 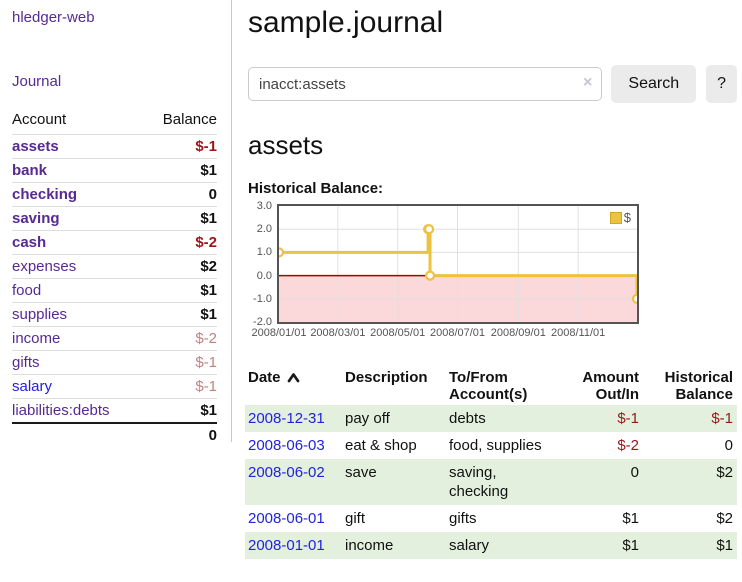 I want to click on description-cell: pay off, so click(x=367, y=418).